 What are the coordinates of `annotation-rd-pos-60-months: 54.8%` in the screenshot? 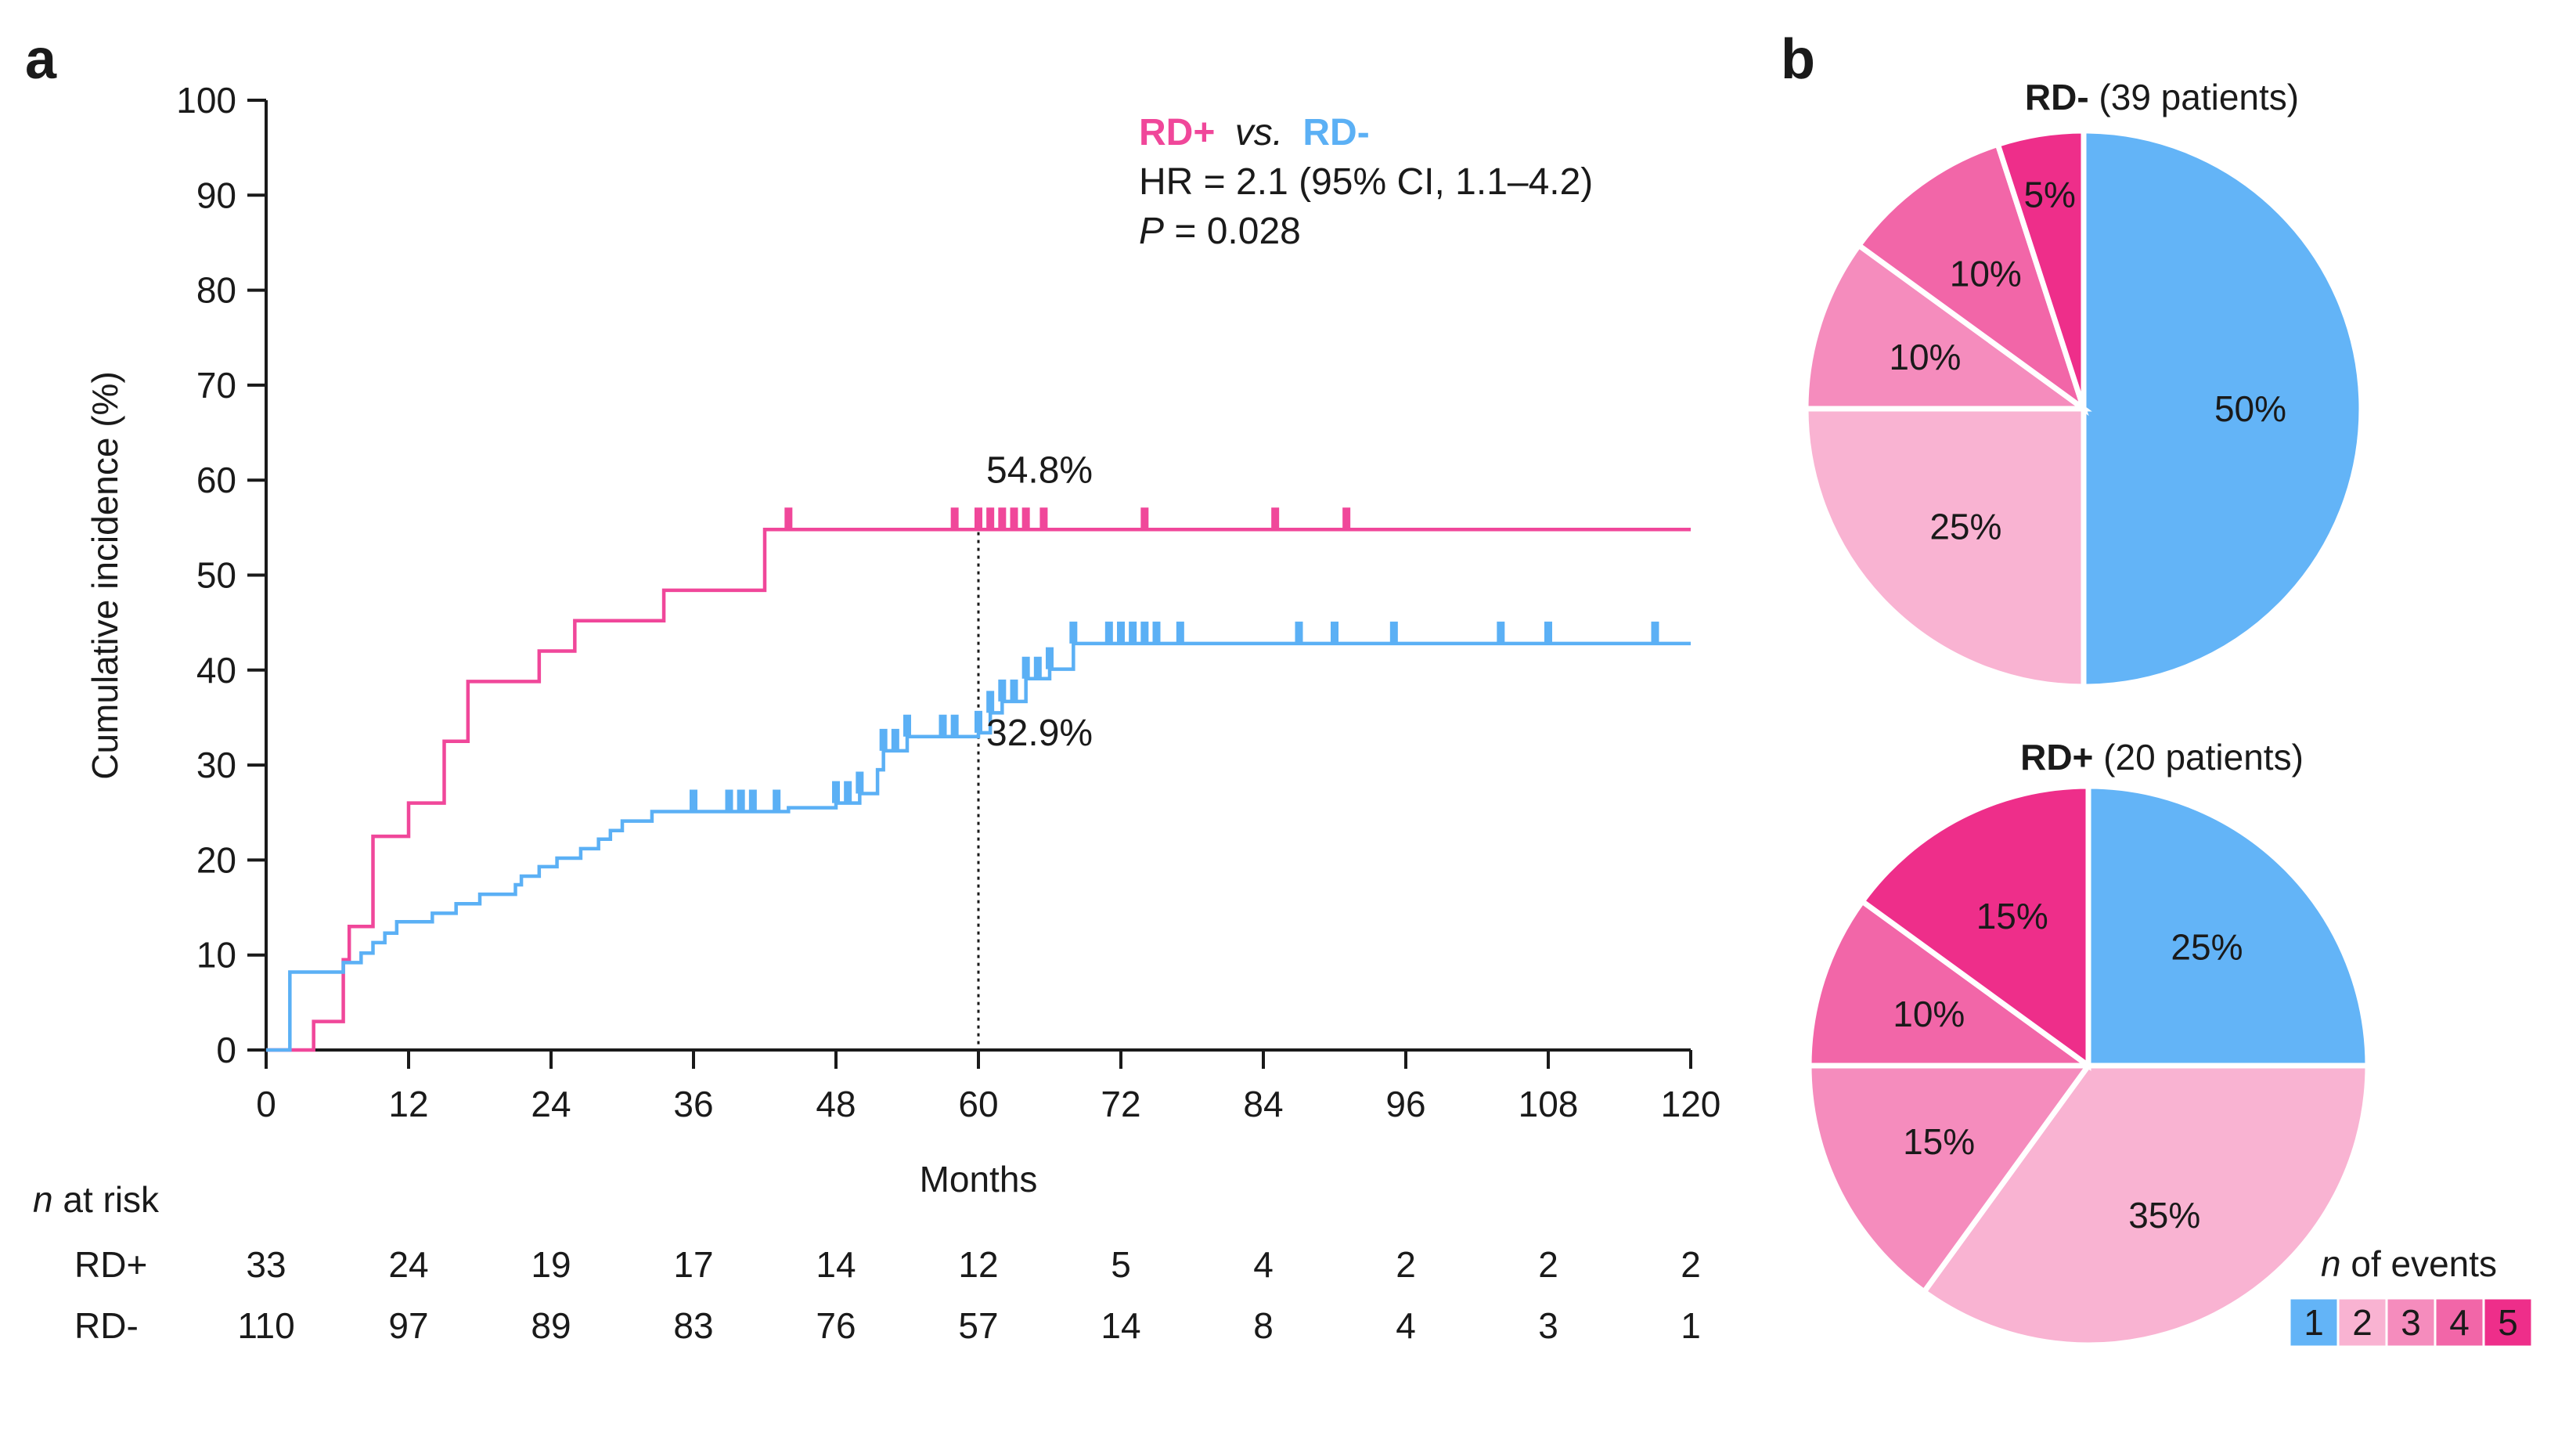 It's located at (1039, 470).